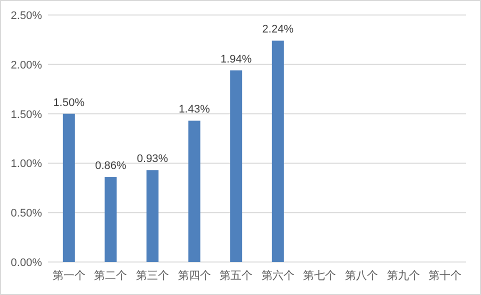 The height and width of the screenshot is (295, 481). Describe the element at coordinates (26, 263) in the screenshot. I see `y-tick-label: 0.00%` at that location.